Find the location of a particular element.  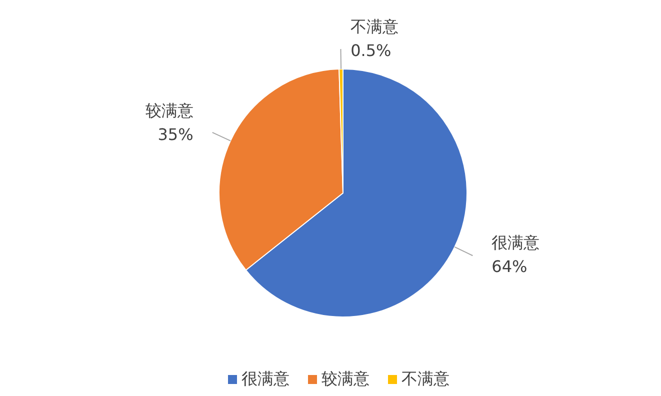

legend-label: 不满意 is located at coordinates (426, 379).